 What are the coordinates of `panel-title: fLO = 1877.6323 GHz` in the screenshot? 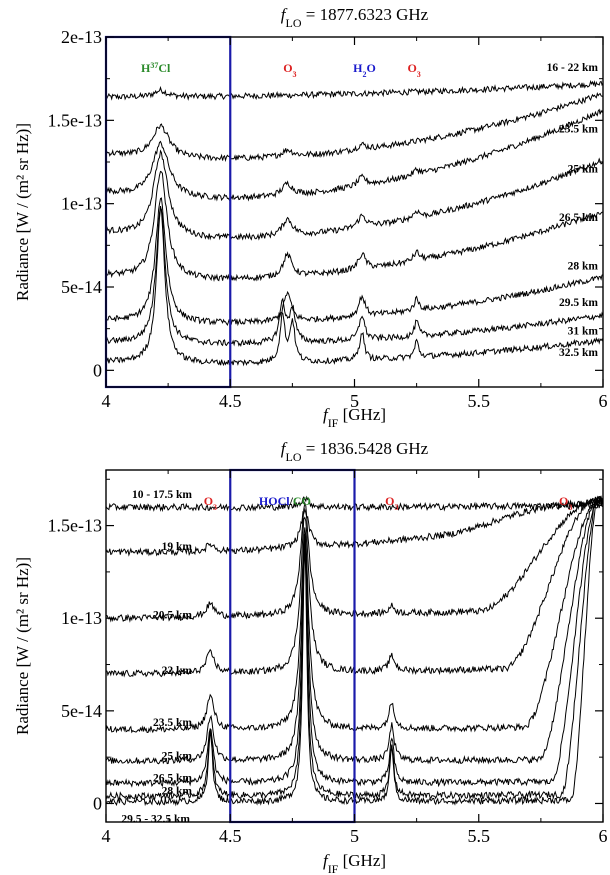 It's located at (355, 17).